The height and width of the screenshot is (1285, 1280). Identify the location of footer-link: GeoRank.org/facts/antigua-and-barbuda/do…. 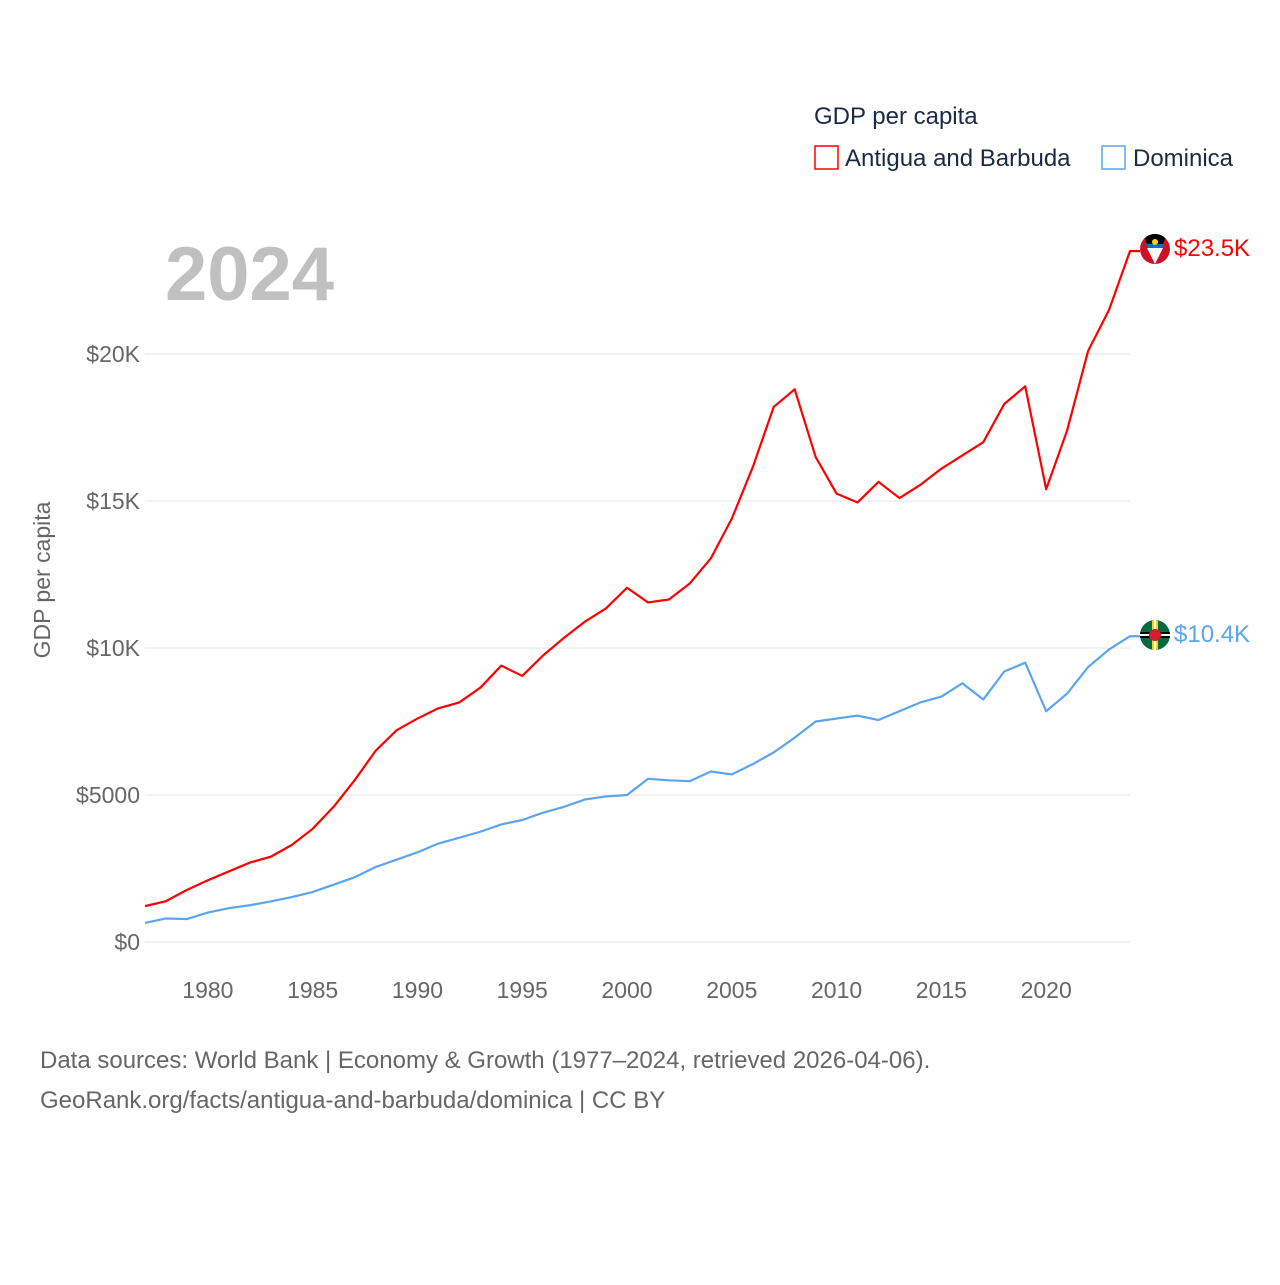
(352, 1100).